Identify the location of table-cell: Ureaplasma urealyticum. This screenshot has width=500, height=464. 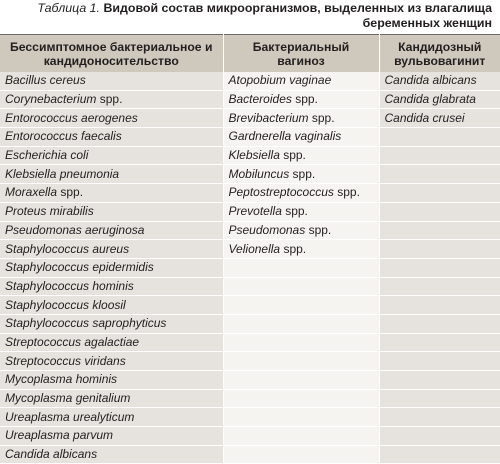
(112, 417).